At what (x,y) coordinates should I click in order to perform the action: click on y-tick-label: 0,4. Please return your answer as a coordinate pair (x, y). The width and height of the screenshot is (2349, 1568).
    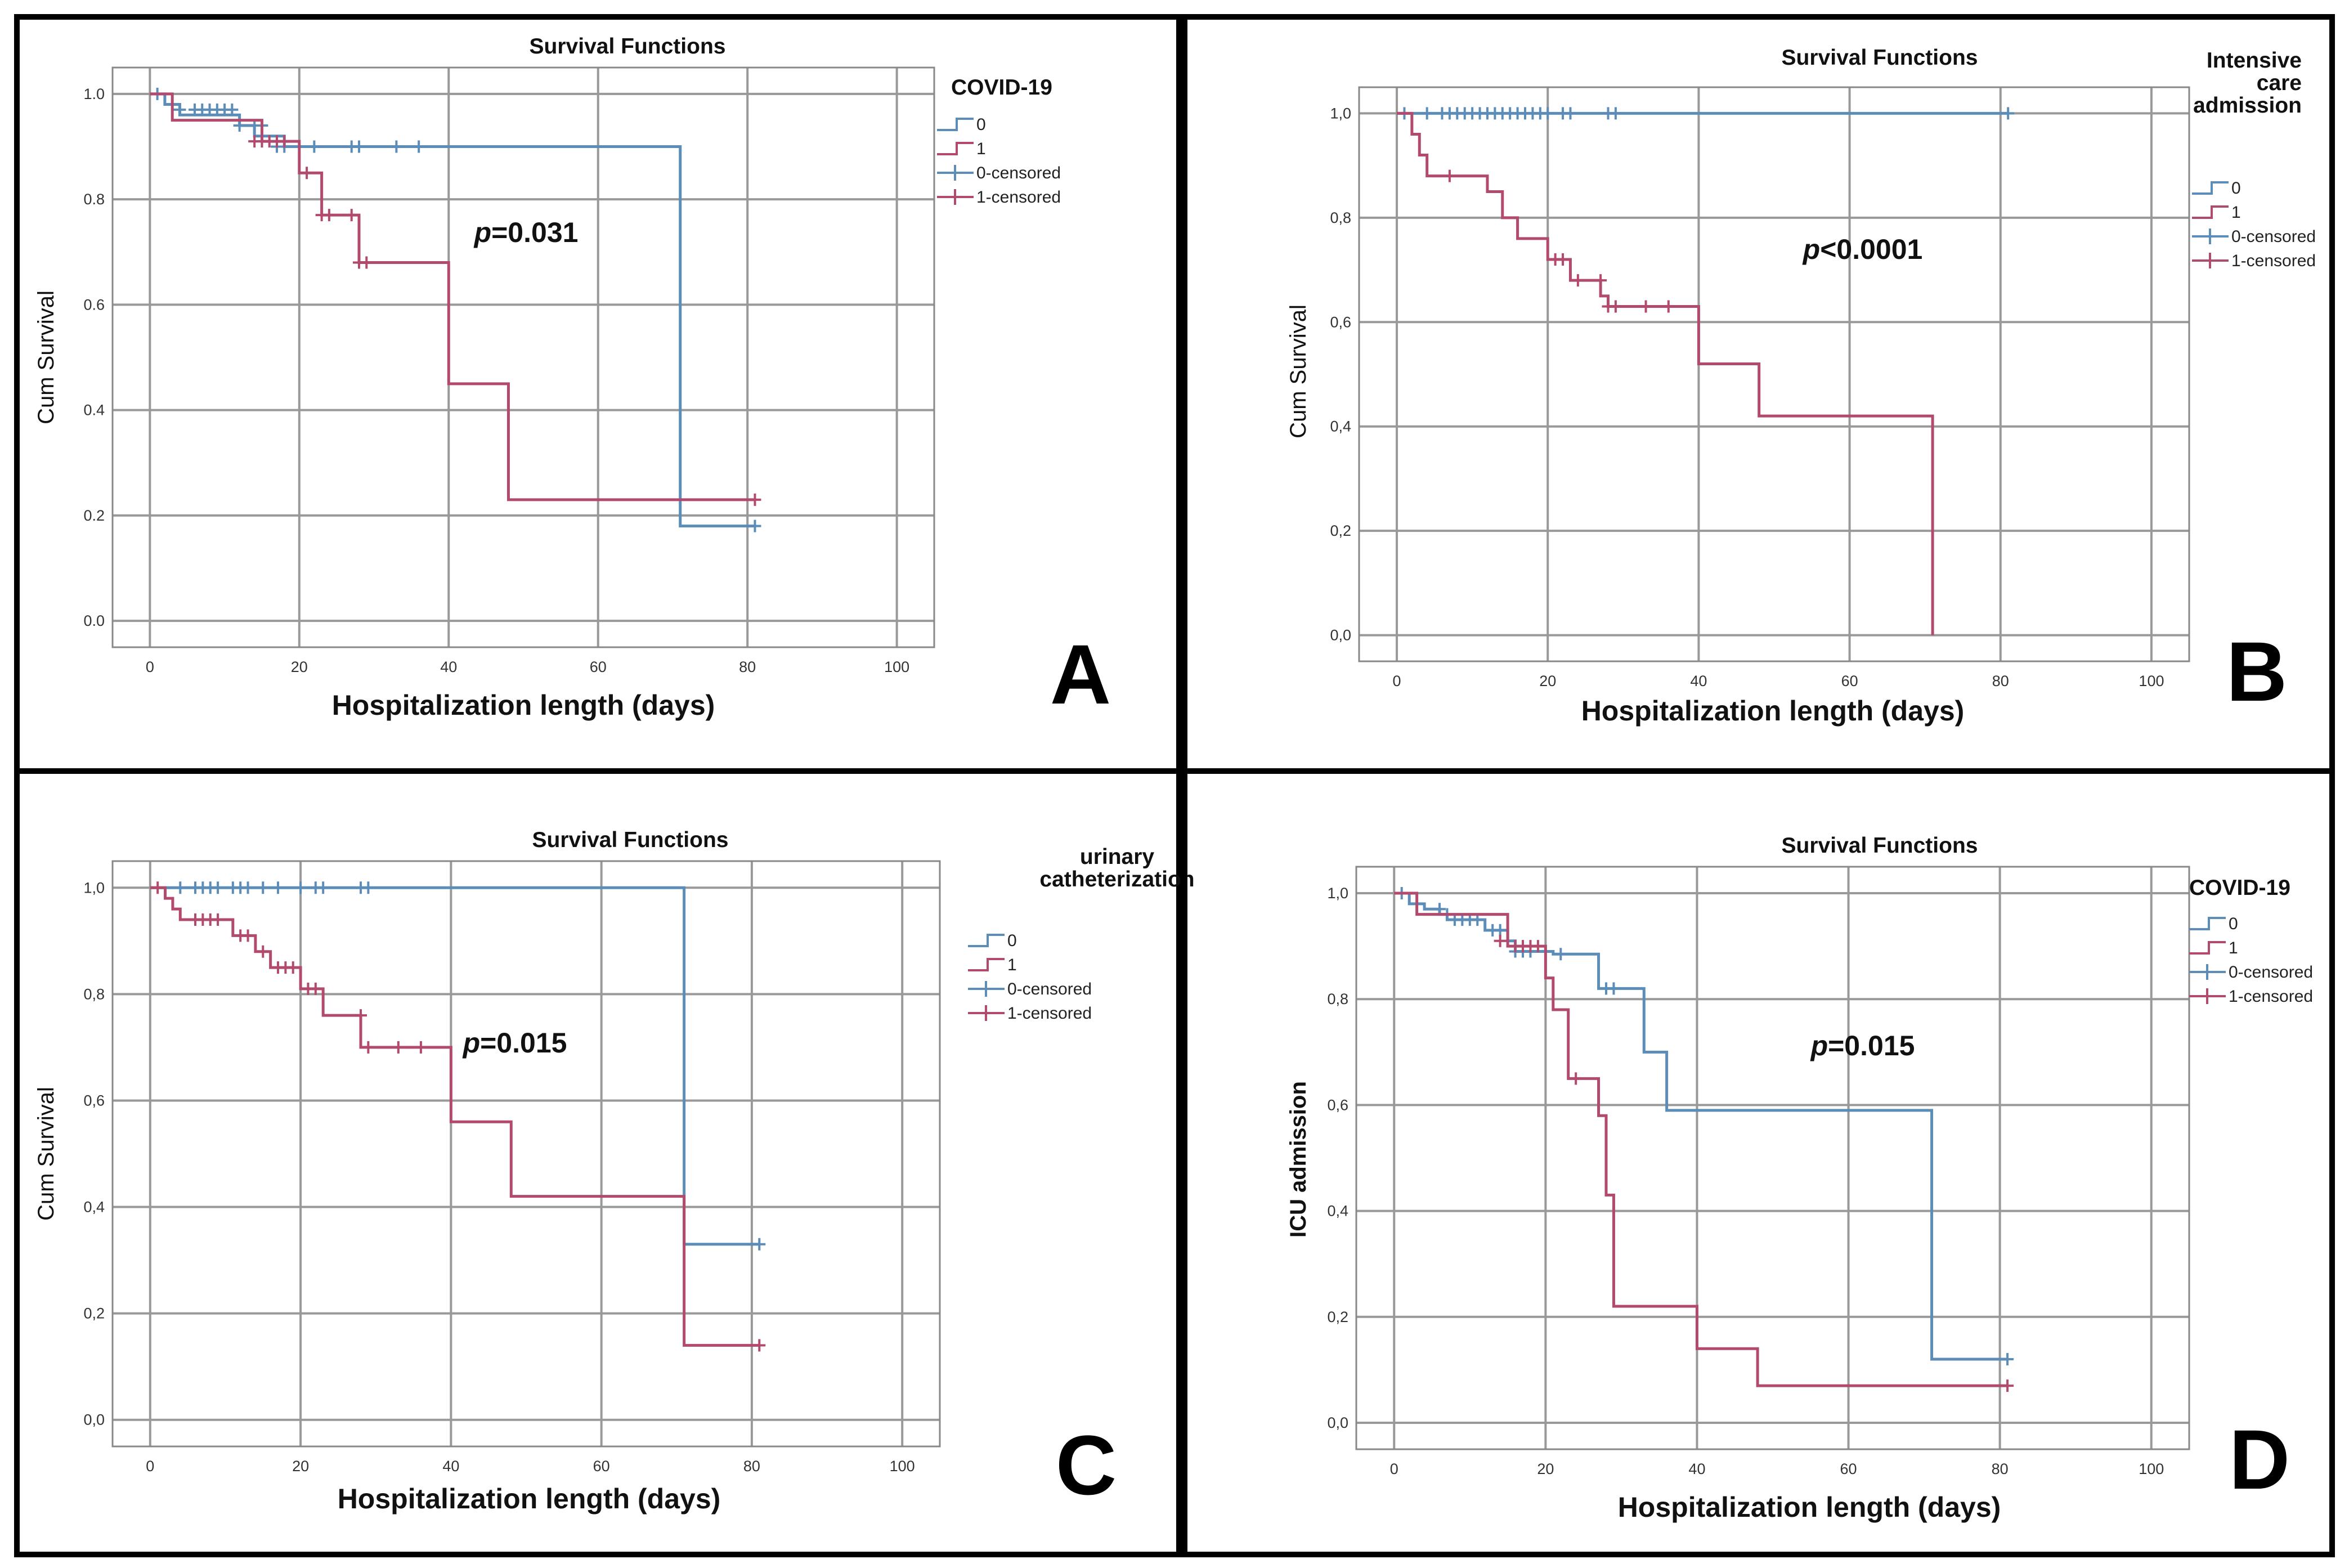
    Looking at the image, I should click on (94, 1207).